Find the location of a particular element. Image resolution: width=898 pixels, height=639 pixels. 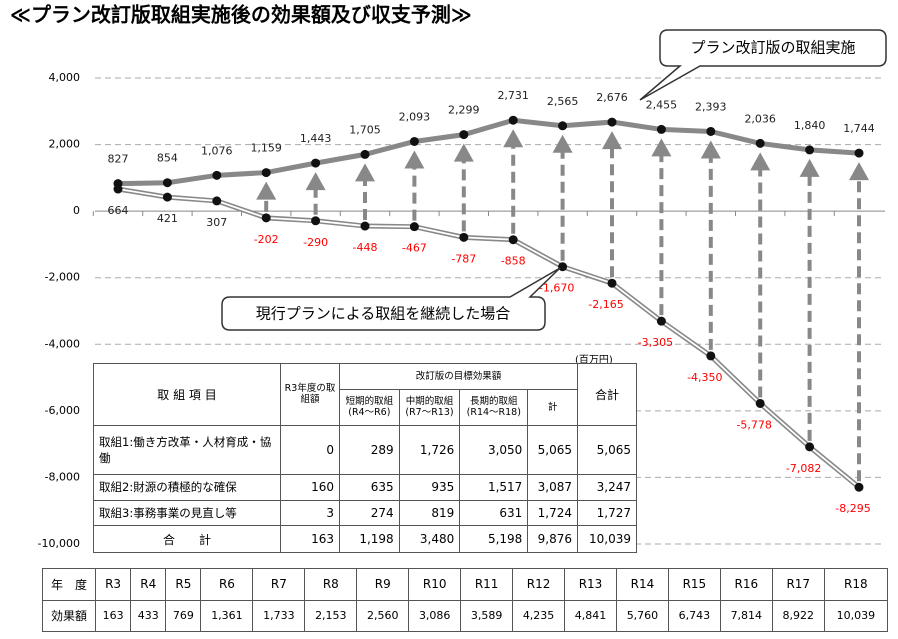

year: R15 is located at coordinates (694, 584).